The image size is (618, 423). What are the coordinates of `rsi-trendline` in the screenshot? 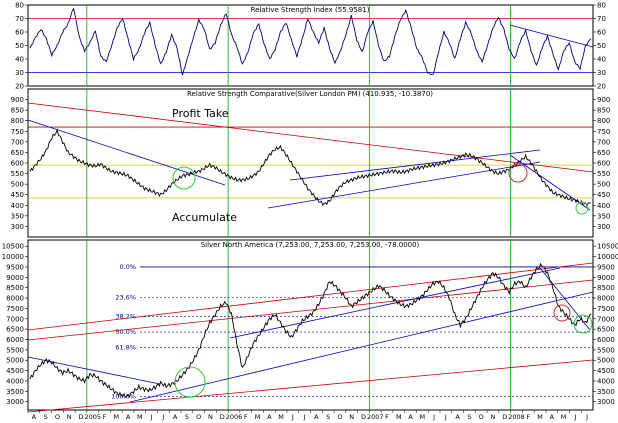 It's located at (551, 36).